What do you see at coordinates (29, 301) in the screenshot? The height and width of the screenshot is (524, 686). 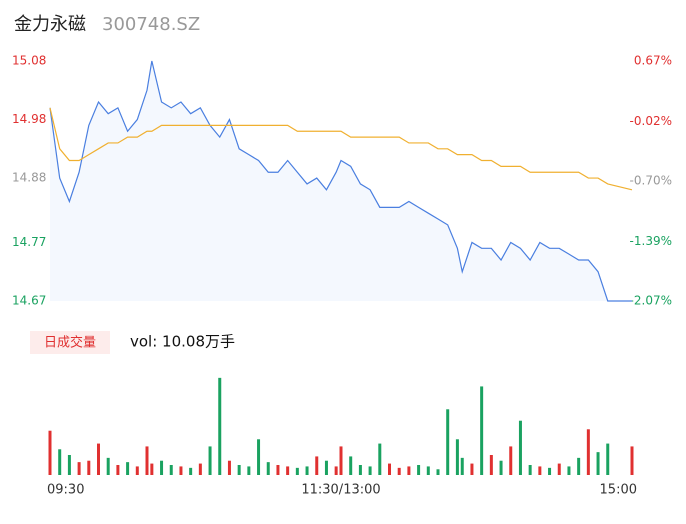 I see `y-tick-label: 14.67` at bounding box center [29, 301].